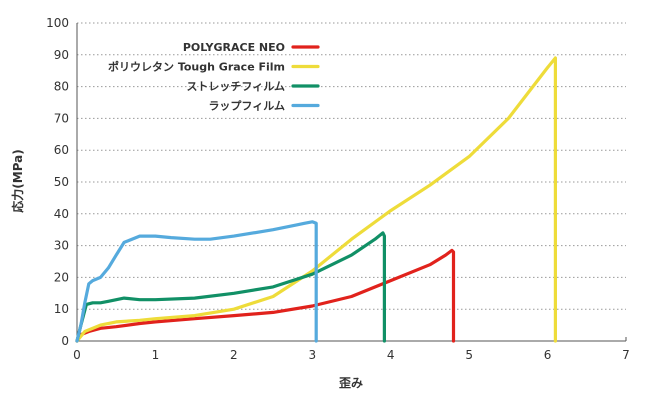 Image resolution: width=660 pixels, height=400 pixels. What do you see at coordinates (61, 277) in the screenshot?
I see `y-tick-label: 20` at bounding box center [61, 277].